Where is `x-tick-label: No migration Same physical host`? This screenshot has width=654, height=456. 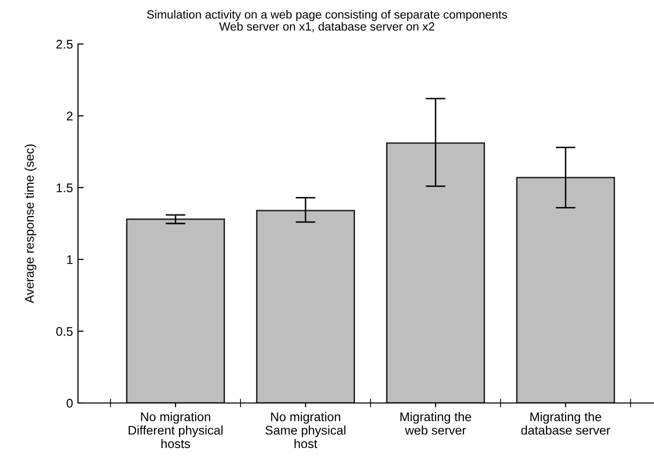
x-tick-label: No migration Same physical host is located at coordinates (305, 430).